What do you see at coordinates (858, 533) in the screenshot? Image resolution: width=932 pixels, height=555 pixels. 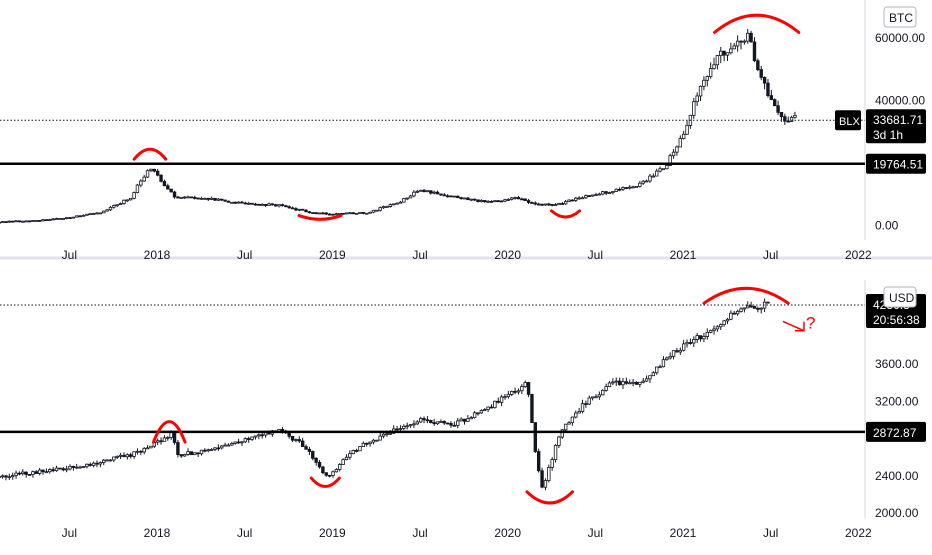 I see `x-tick-label: 2022` at bounding box center [858, 533].